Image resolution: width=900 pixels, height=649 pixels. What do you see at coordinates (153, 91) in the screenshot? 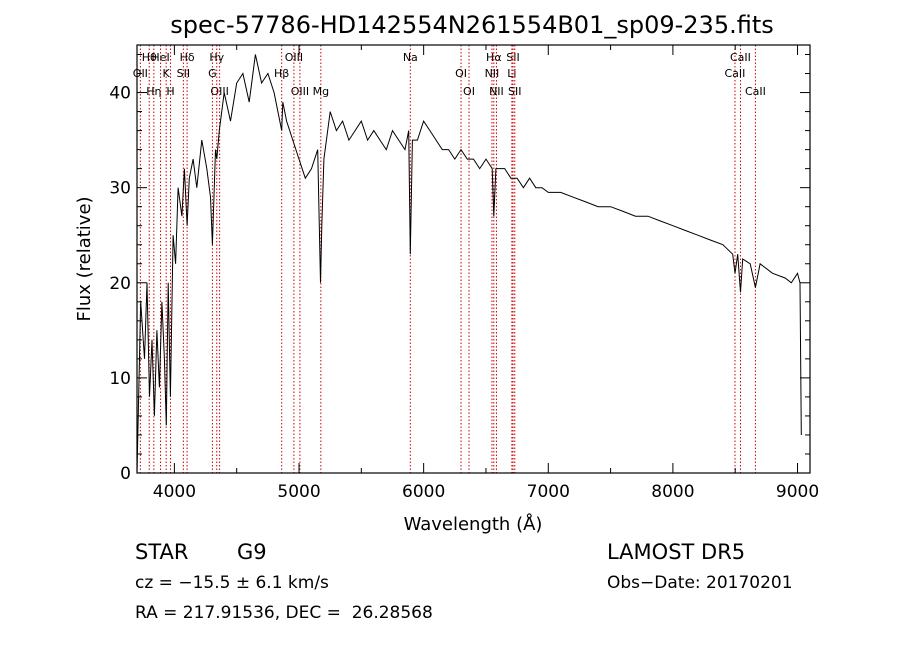
I see `spectral-line-label: Hη` at bounding box center [153, 91].